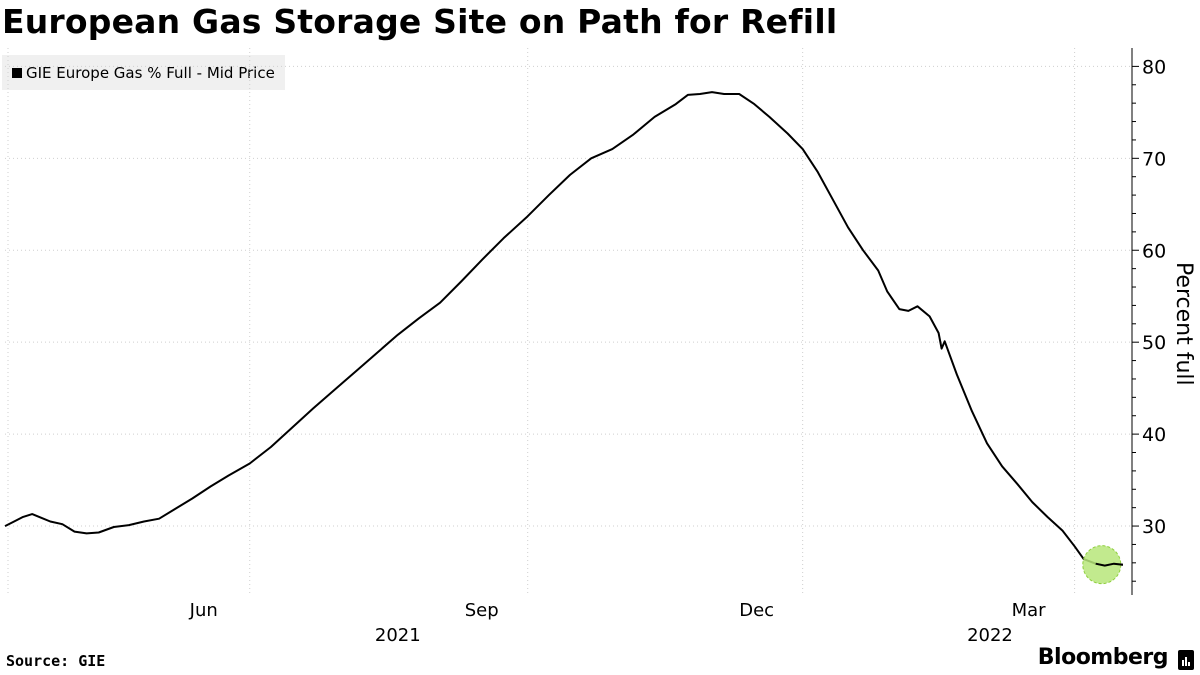 The image size is (1200, 675). I want to click on legend: GIE Europe Gas % Full - Mid Price, so click(143, 72).